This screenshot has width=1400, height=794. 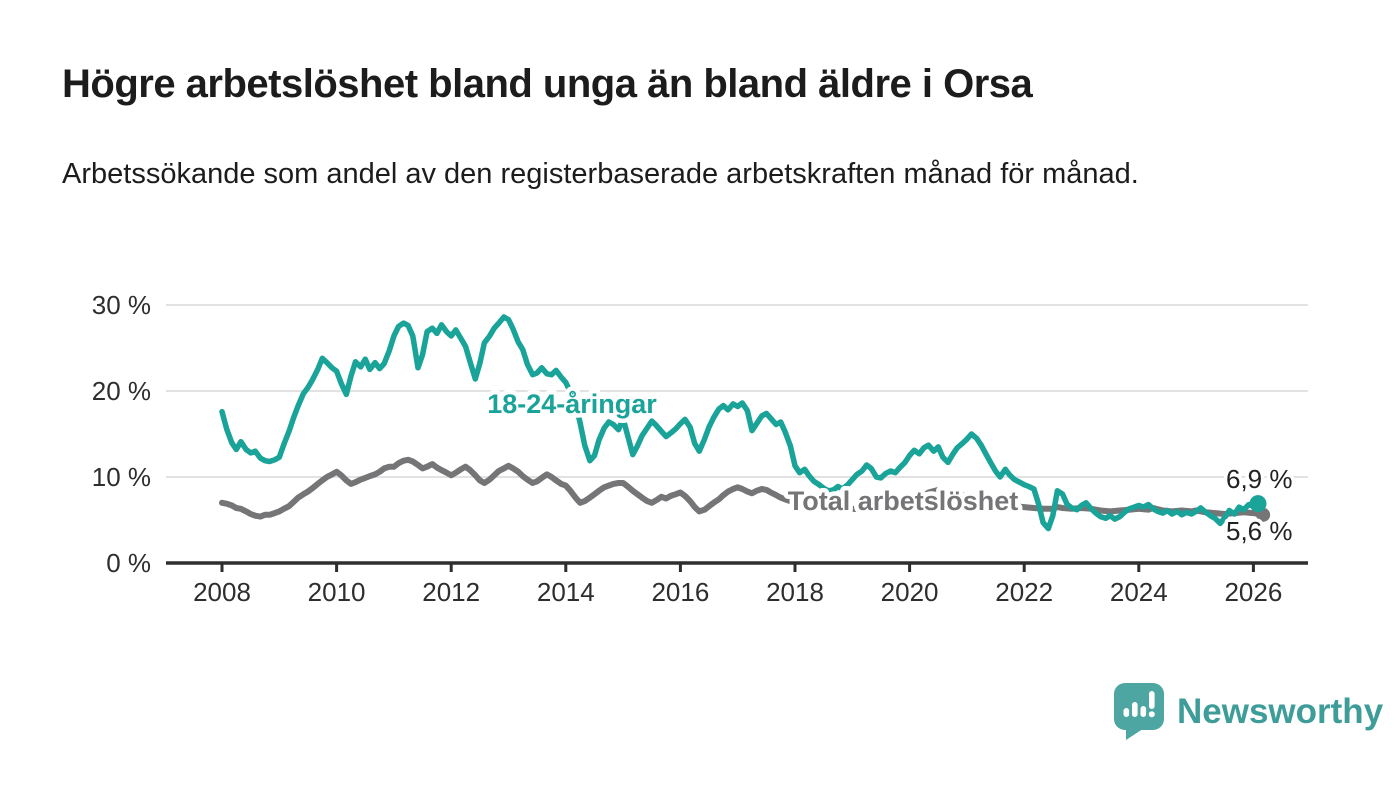 I want to click on x-tick-label: 2022, so click(x=1024, y=592).